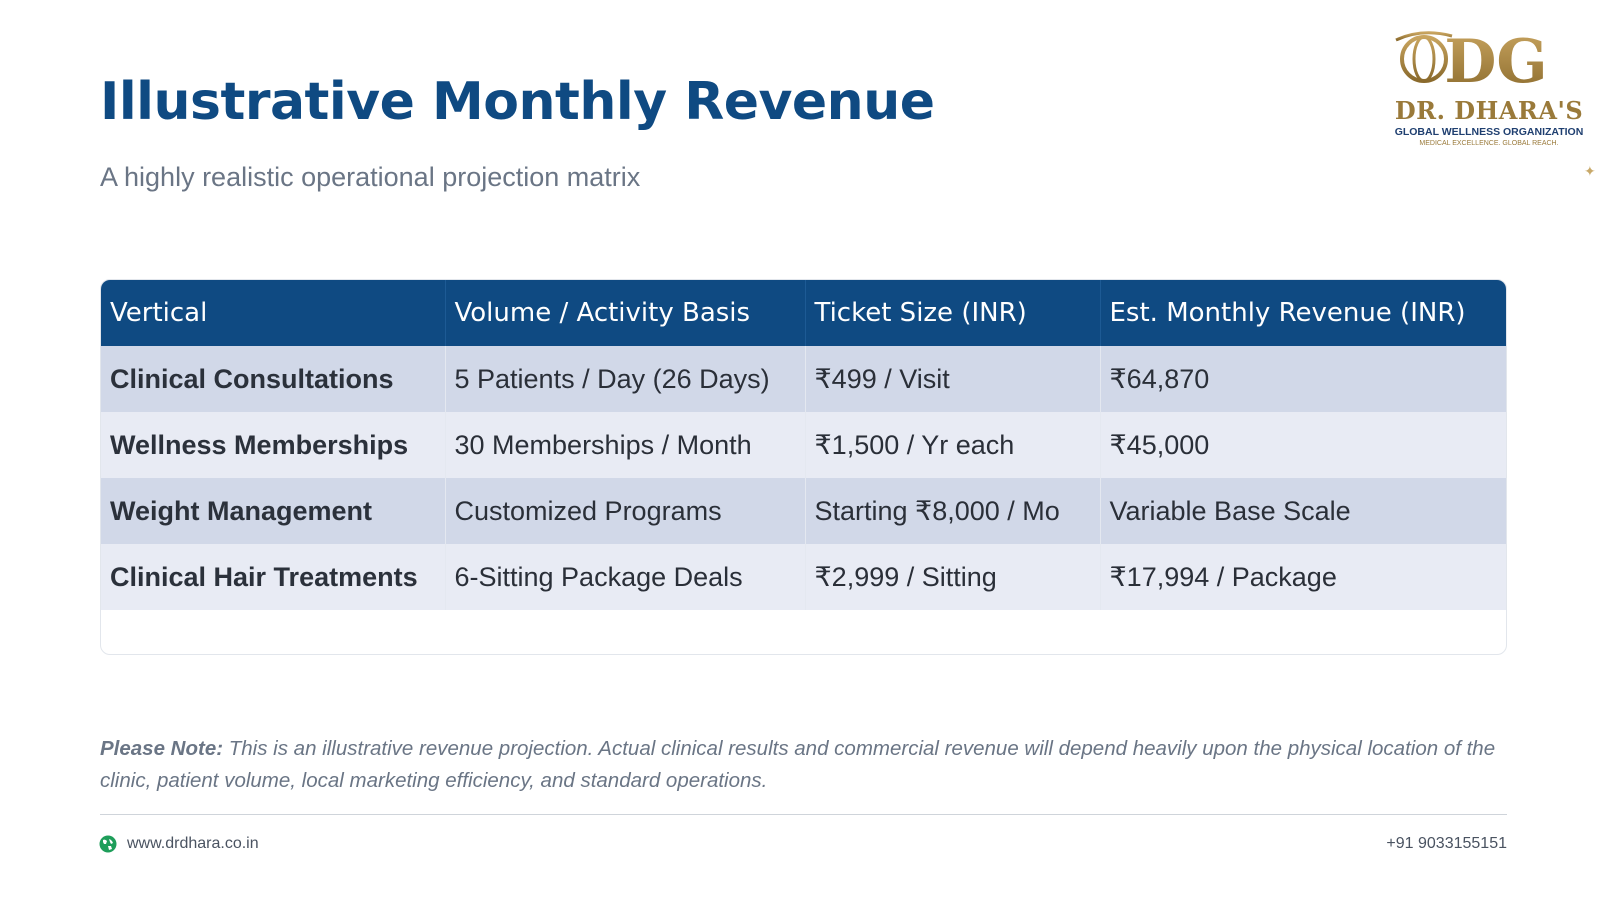 Image resolution: width=1600 pixels, height=900 pixels. I want to click on monthly-revenue-cell: ₹64,870, so click(1303, 379).